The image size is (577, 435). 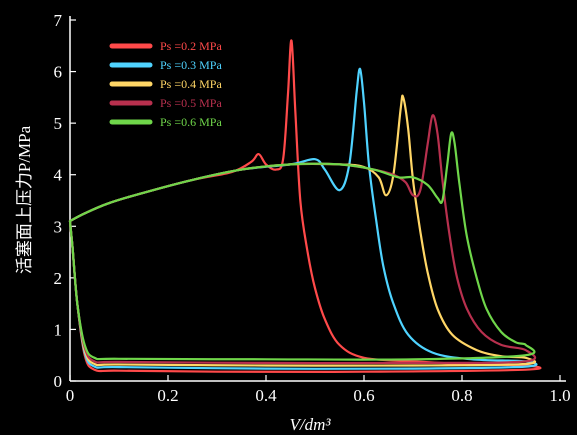 What do you see at coordinates (461, 395) in the screenshot?
I see `x-tick-label: 0.8` at bounding box center [461, 395].